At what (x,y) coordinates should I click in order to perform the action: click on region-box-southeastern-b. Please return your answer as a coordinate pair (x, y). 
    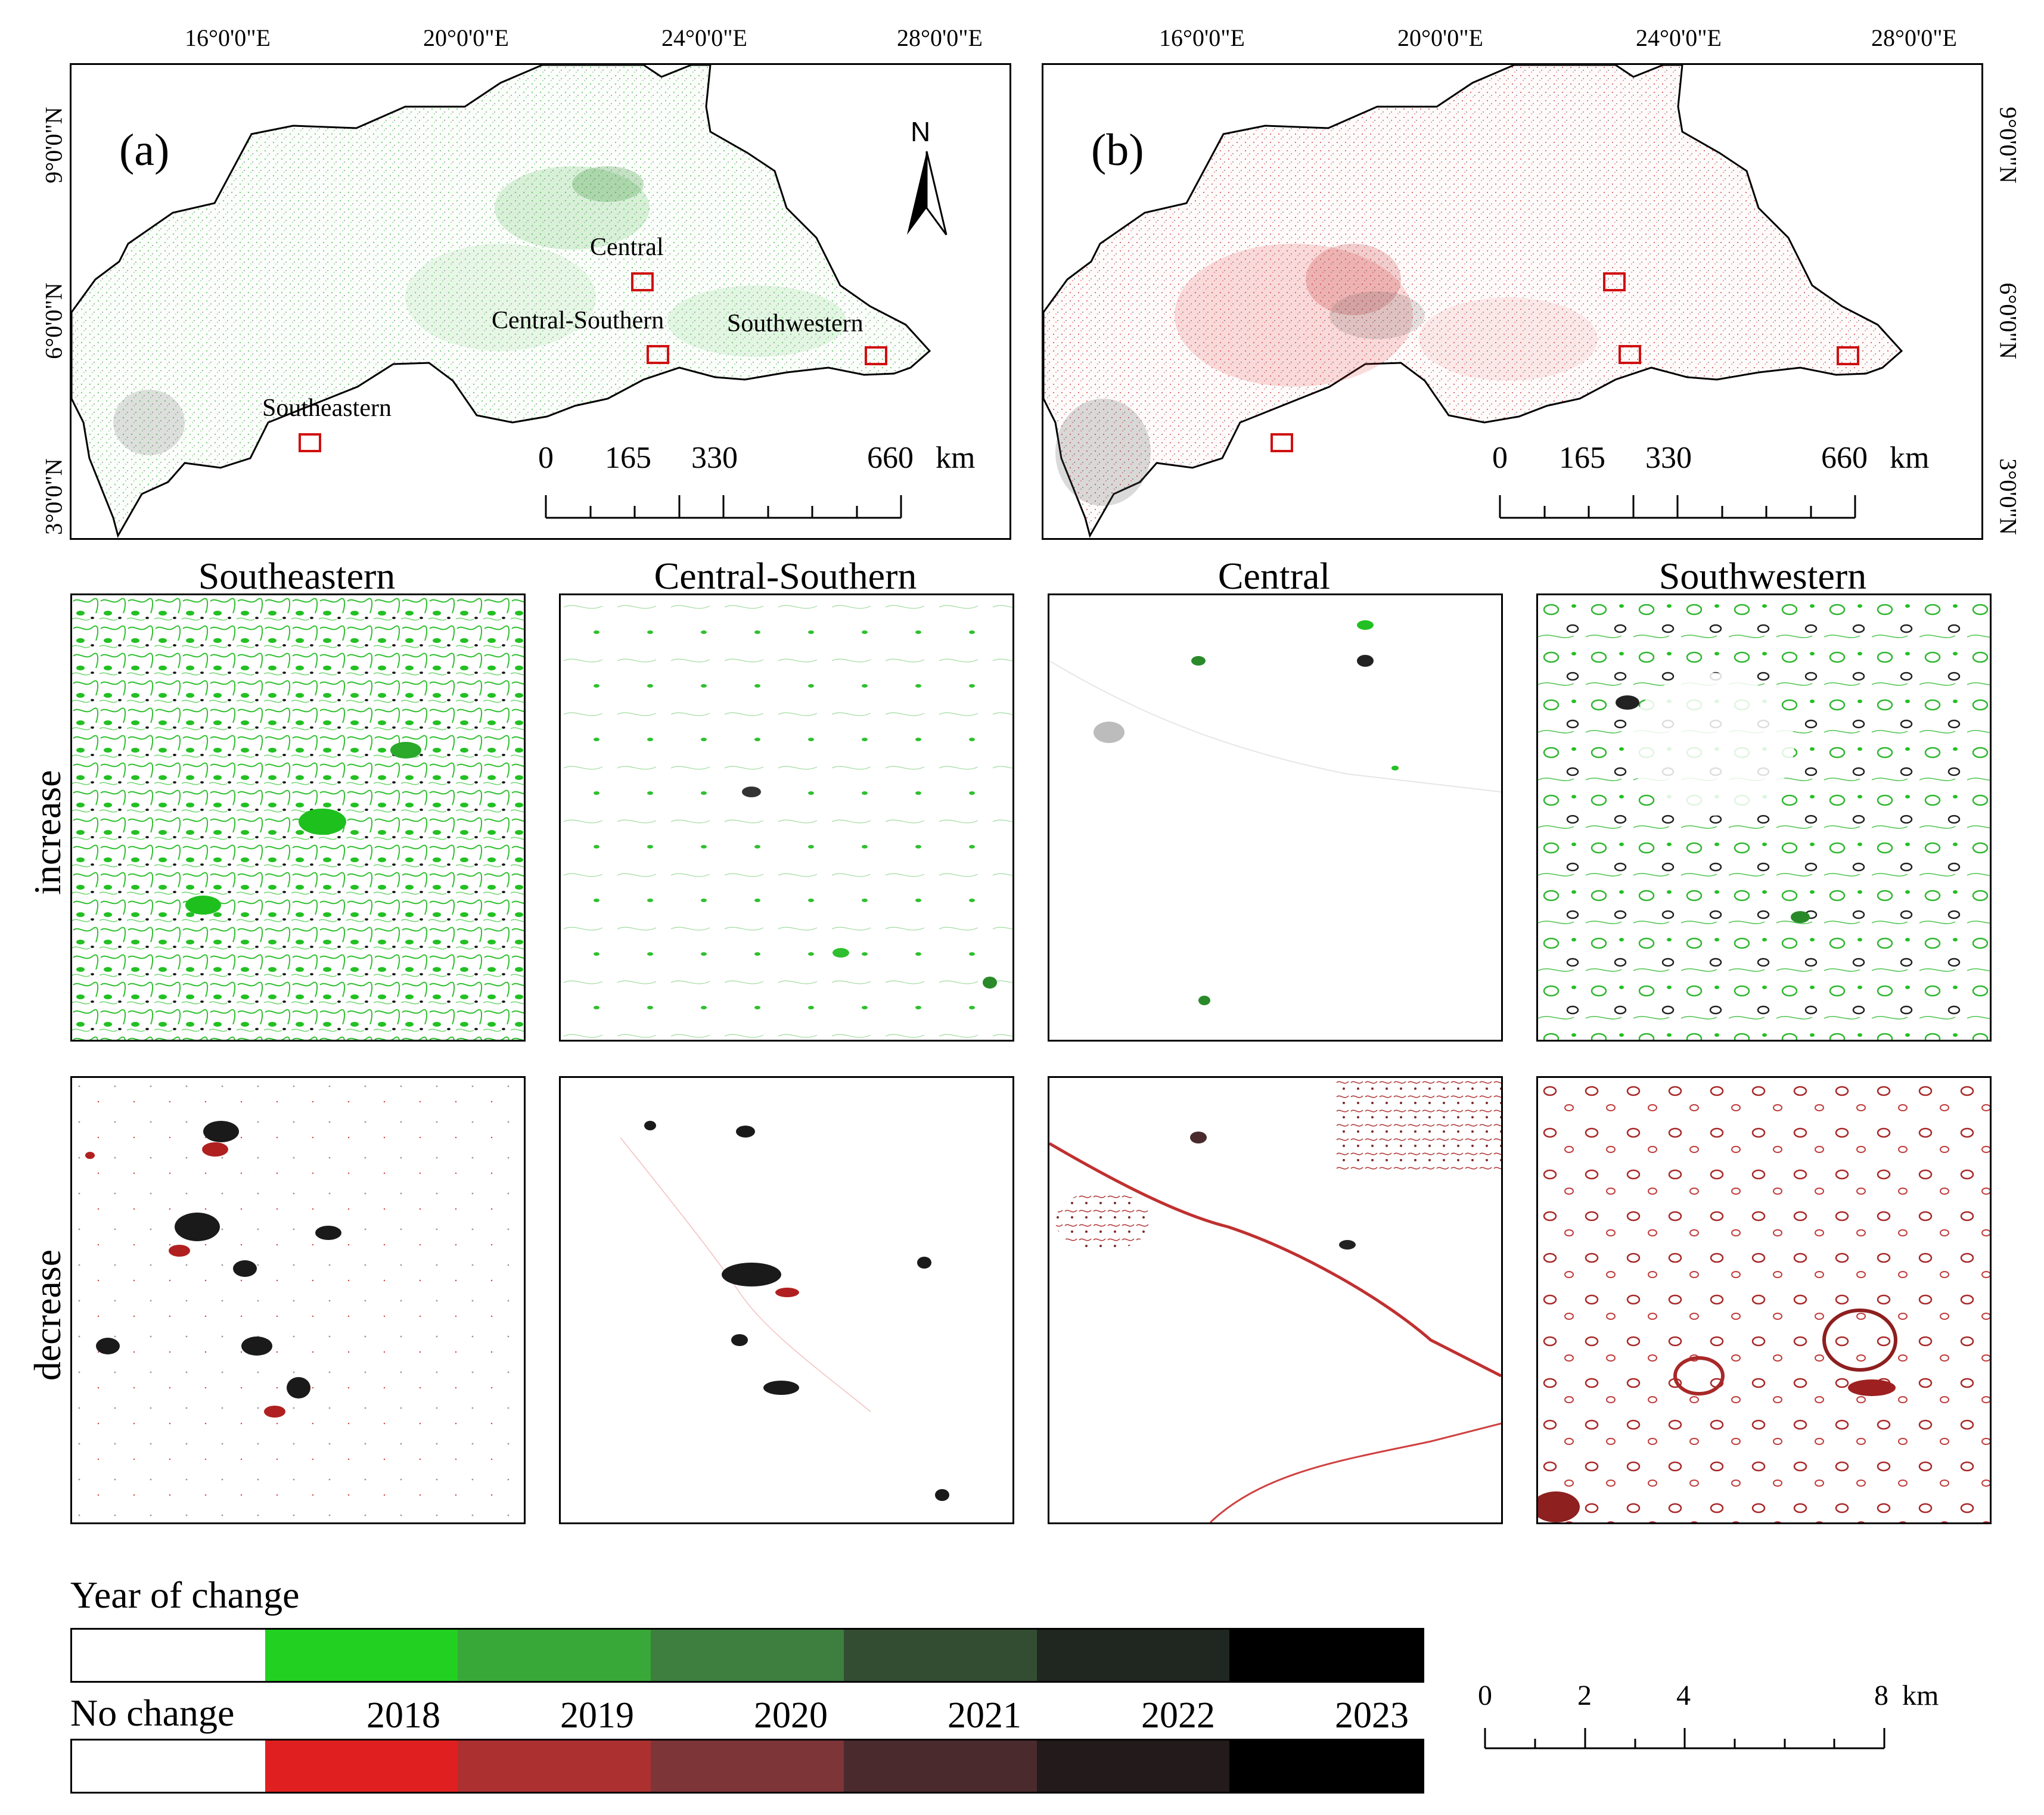
    Looking at the image, I should click on (1282, 443).